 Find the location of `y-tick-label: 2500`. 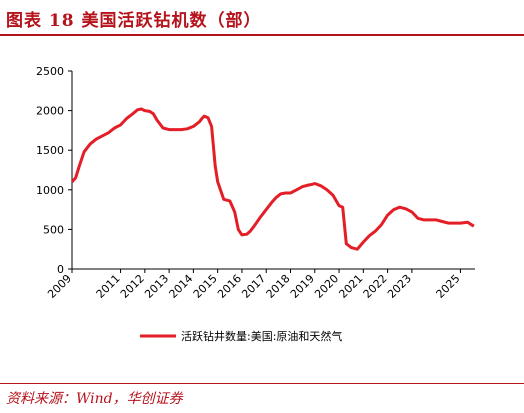

y-tick-label: 2500 is located at coordinates (50, 71).